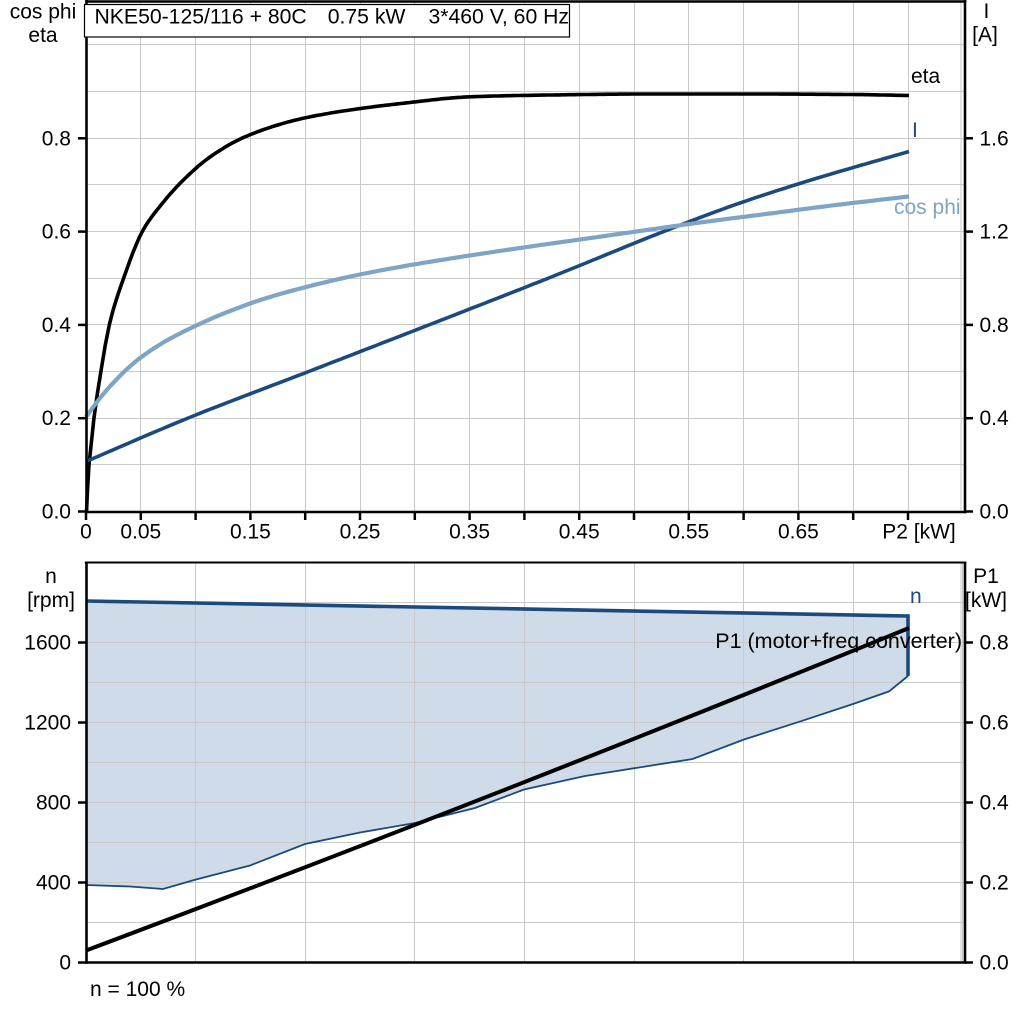  I want to click on svg-text: 1.2, so click(994, 232).